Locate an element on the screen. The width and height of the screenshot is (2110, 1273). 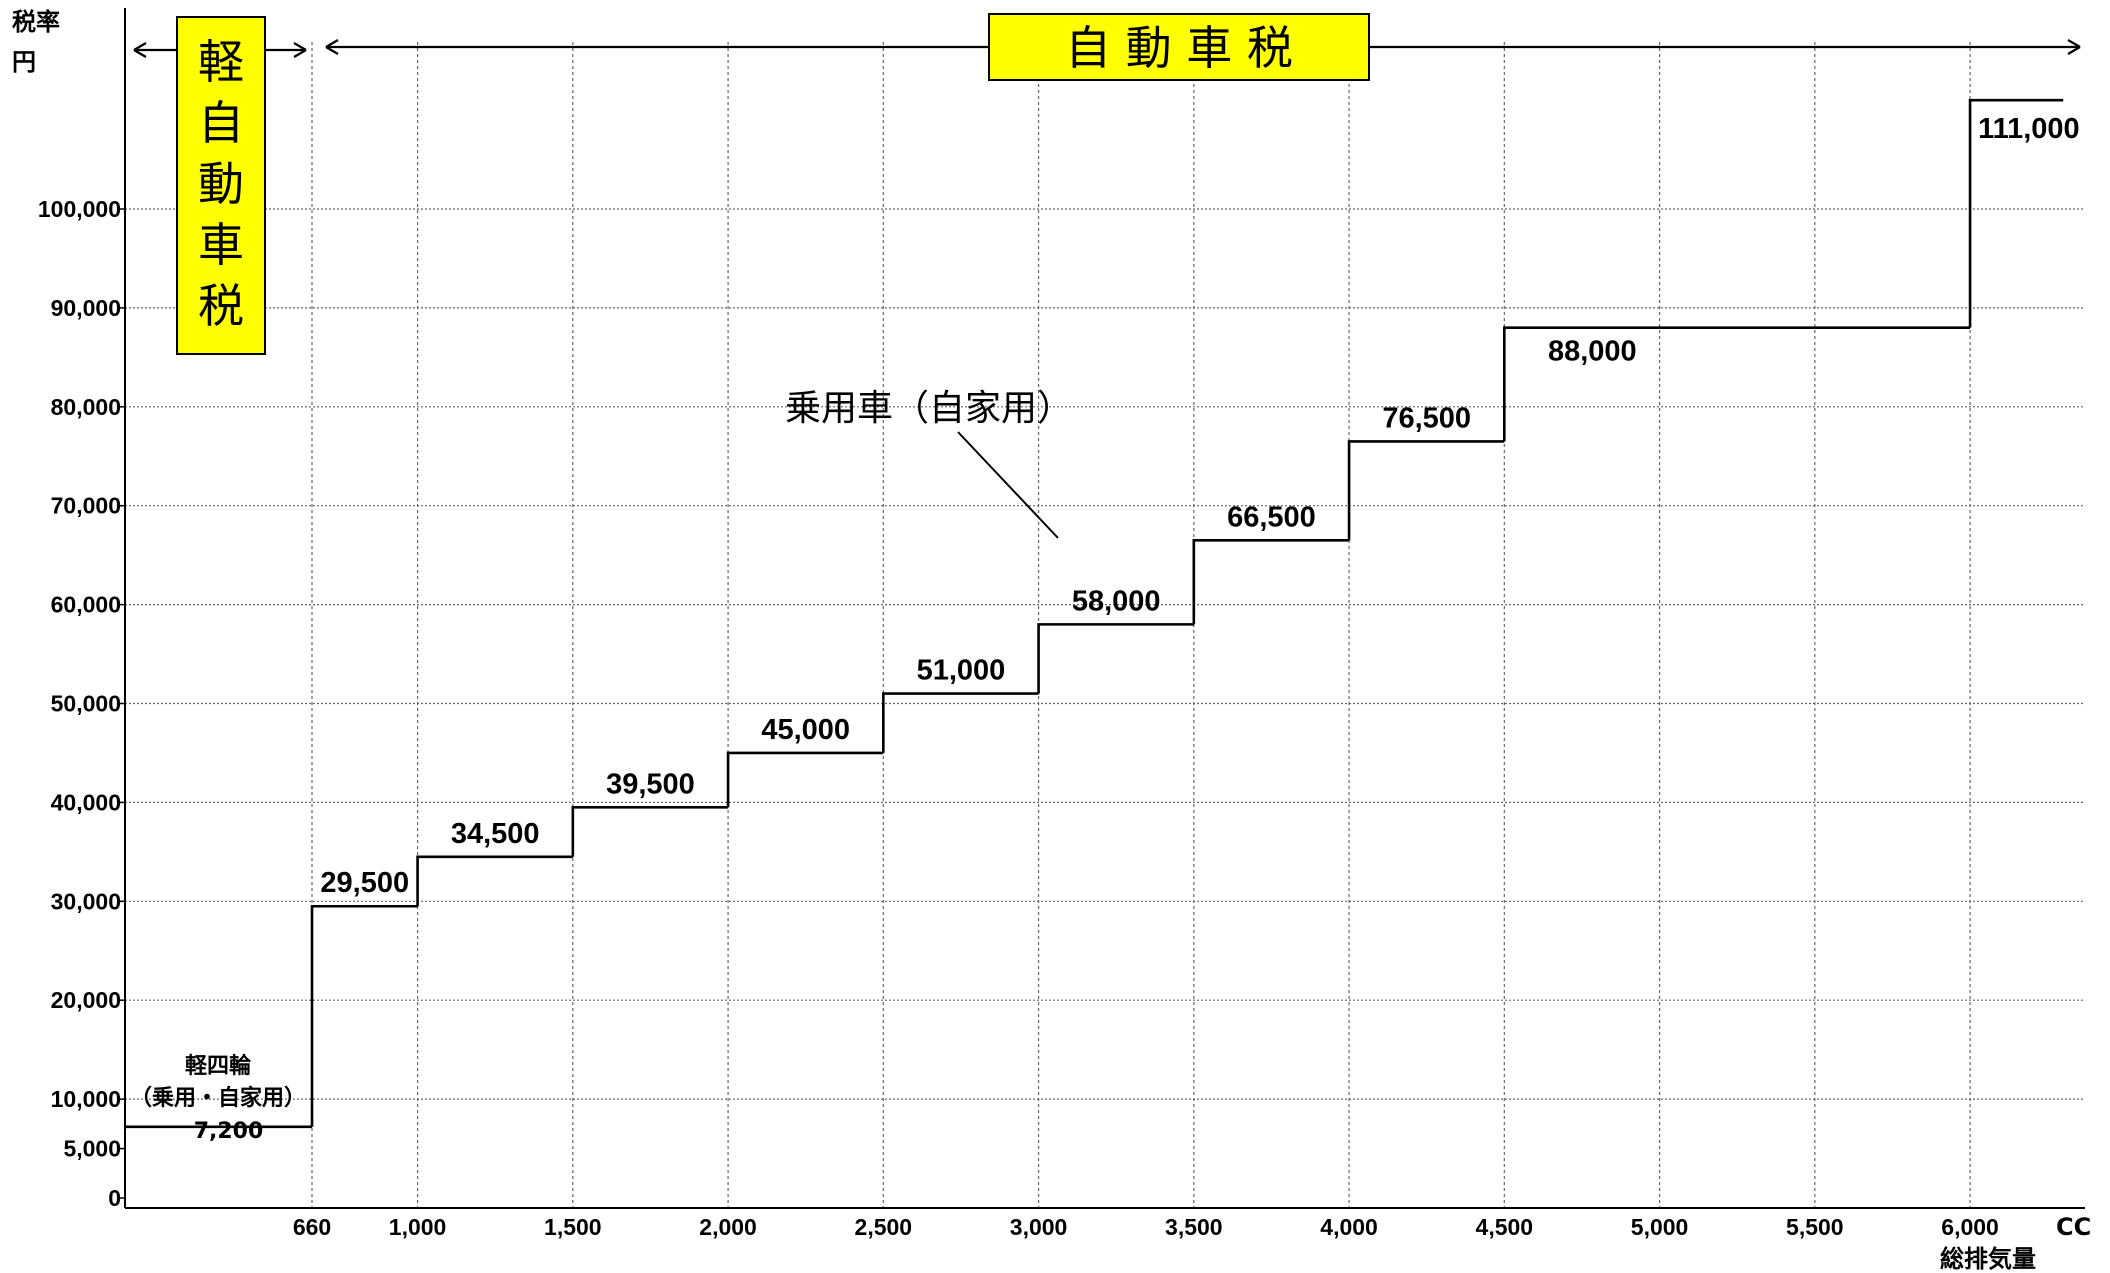
y-tick-label: 40,000 is located at coordinates (86, 802).